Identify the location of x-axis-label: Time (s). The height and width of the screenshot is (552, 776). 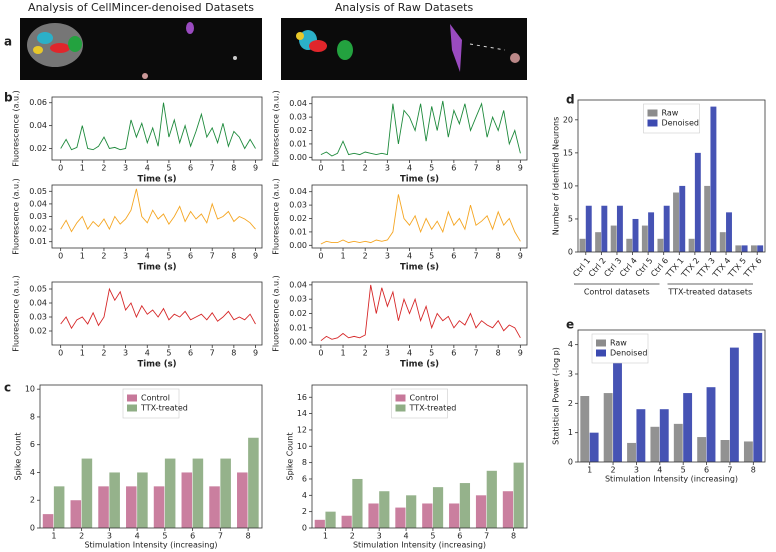
(156, 180).